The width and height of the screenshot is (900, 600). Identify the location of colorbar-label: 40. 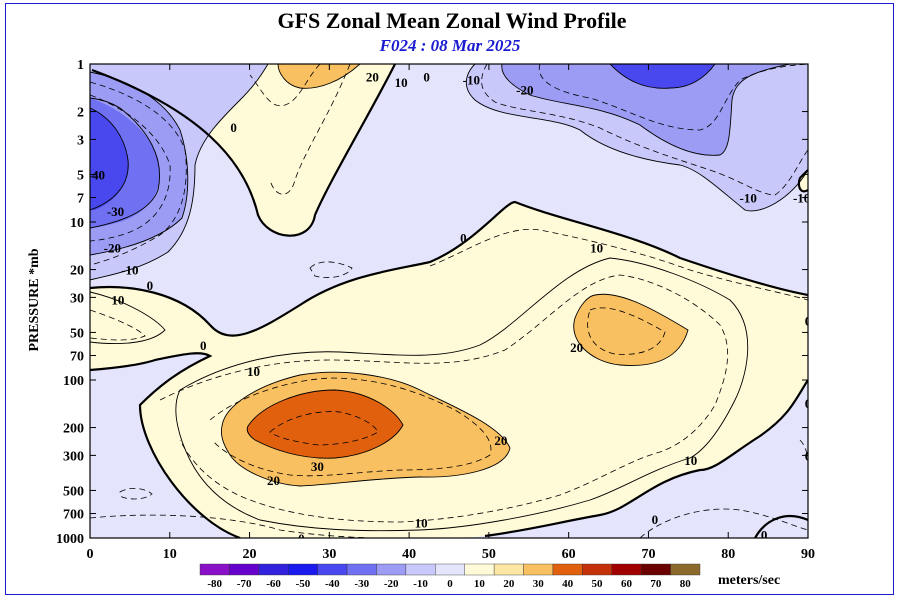
(568, 584).